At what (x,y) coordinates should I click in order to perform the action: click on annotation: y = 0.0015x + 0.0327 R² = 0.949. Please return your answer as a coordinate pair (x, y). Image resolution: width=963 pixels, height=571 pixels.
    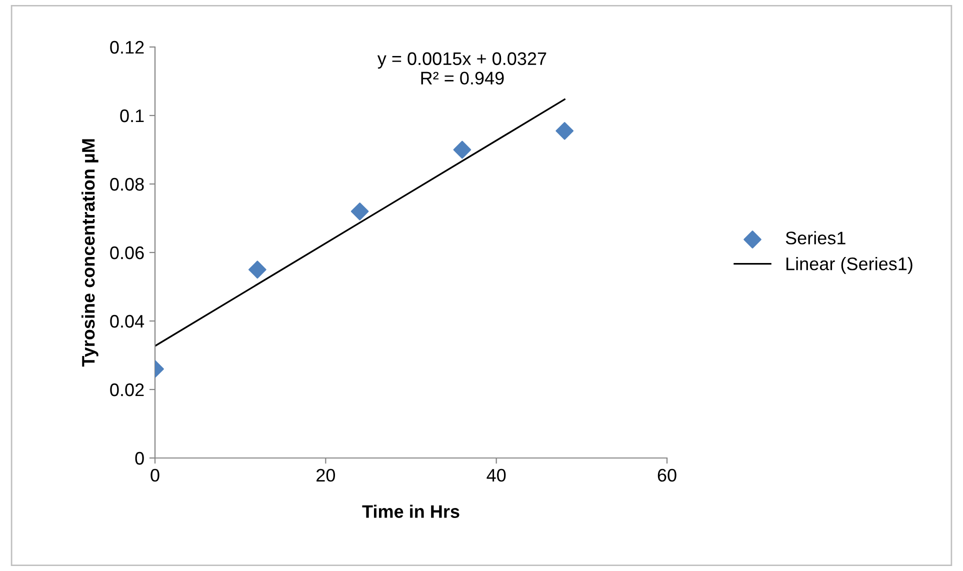
    Looking at the image, I should click on (461, 68).